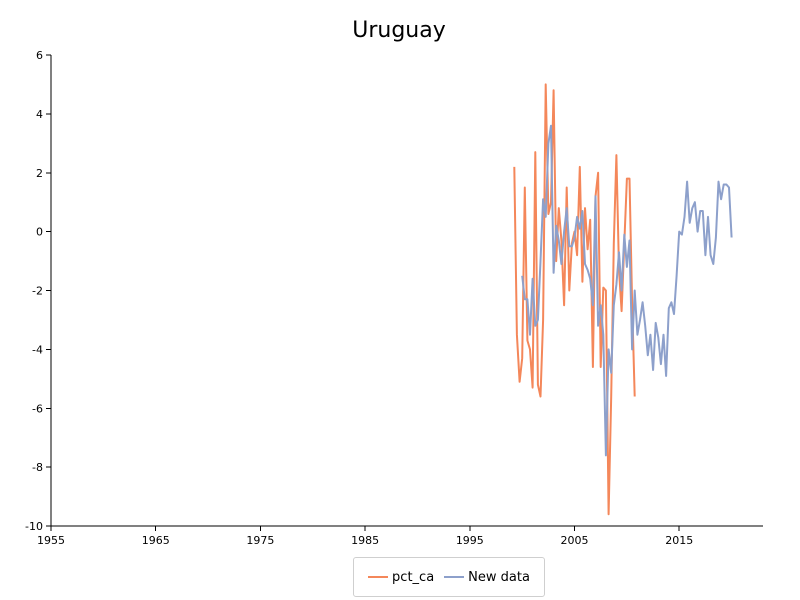 The width and height of the screenshot is (800, 600). What do you see at coordinates (627, 290) in the screenshot?
I see `series-line-new-data` at bounding box center [627, 290].